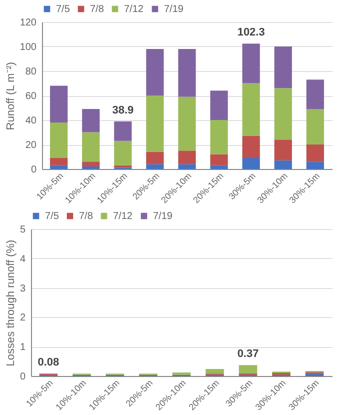 The image size is (340, 415). I want to click on total-label: 102.3, so click(251, 32).